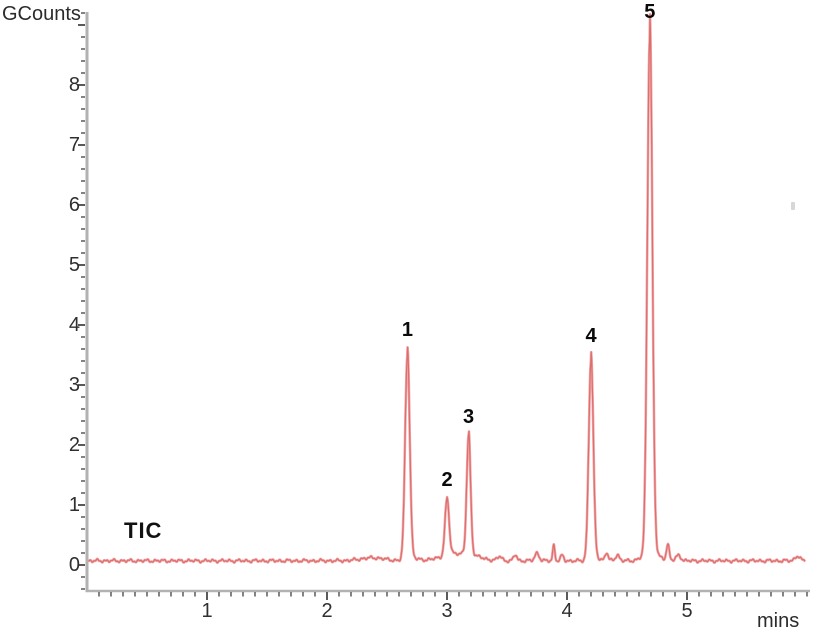 The width and height of the screenshot is (814, 637). I want to click on trace-label-tic: TIC, so click(143, 530).